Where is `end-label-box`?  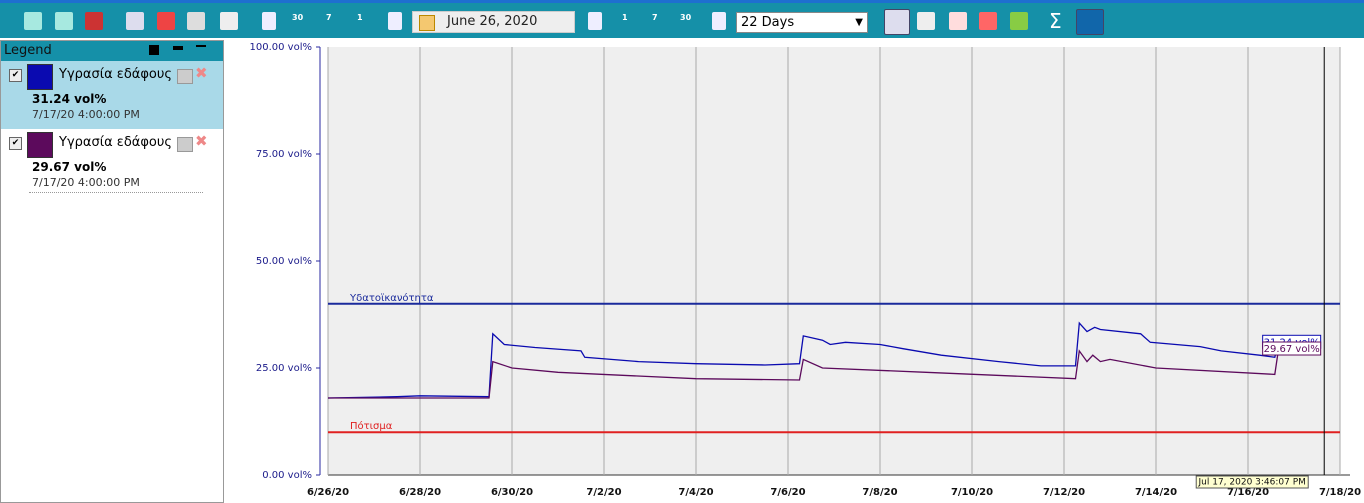 end-label-box is located at coordinates (1292, 348).